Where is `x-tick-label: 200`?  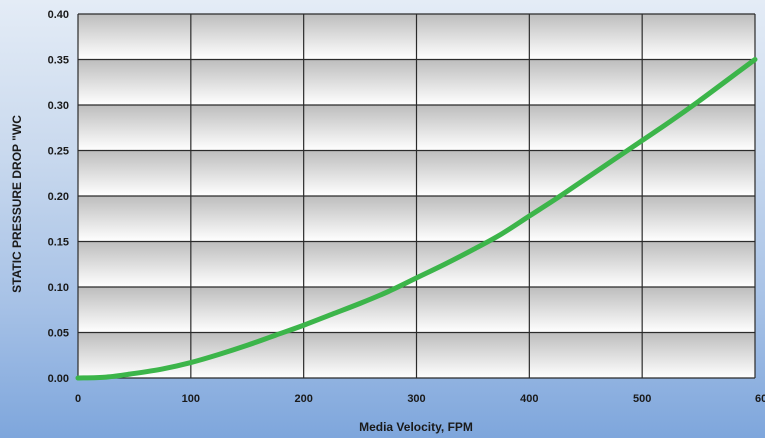 x-tick-label: 200 is located at coordinates (303, 399).